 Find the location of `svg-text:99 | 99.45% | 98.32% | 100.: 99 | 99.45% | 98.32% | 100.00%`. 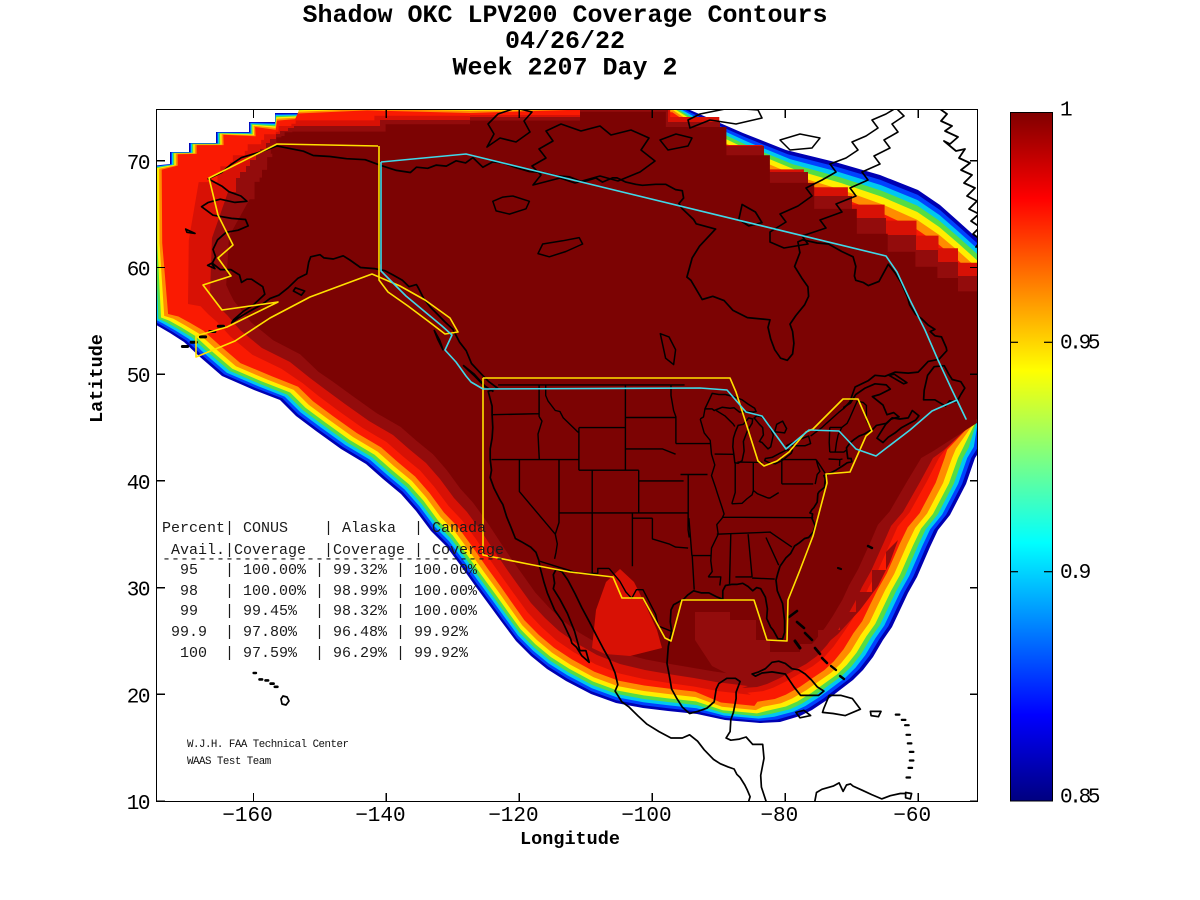

svg-text:99 | 99.45% | 98.32% | 100.: 99 | 99.45% | 98.32% | 100.00% is located at coordinates (320, 611).